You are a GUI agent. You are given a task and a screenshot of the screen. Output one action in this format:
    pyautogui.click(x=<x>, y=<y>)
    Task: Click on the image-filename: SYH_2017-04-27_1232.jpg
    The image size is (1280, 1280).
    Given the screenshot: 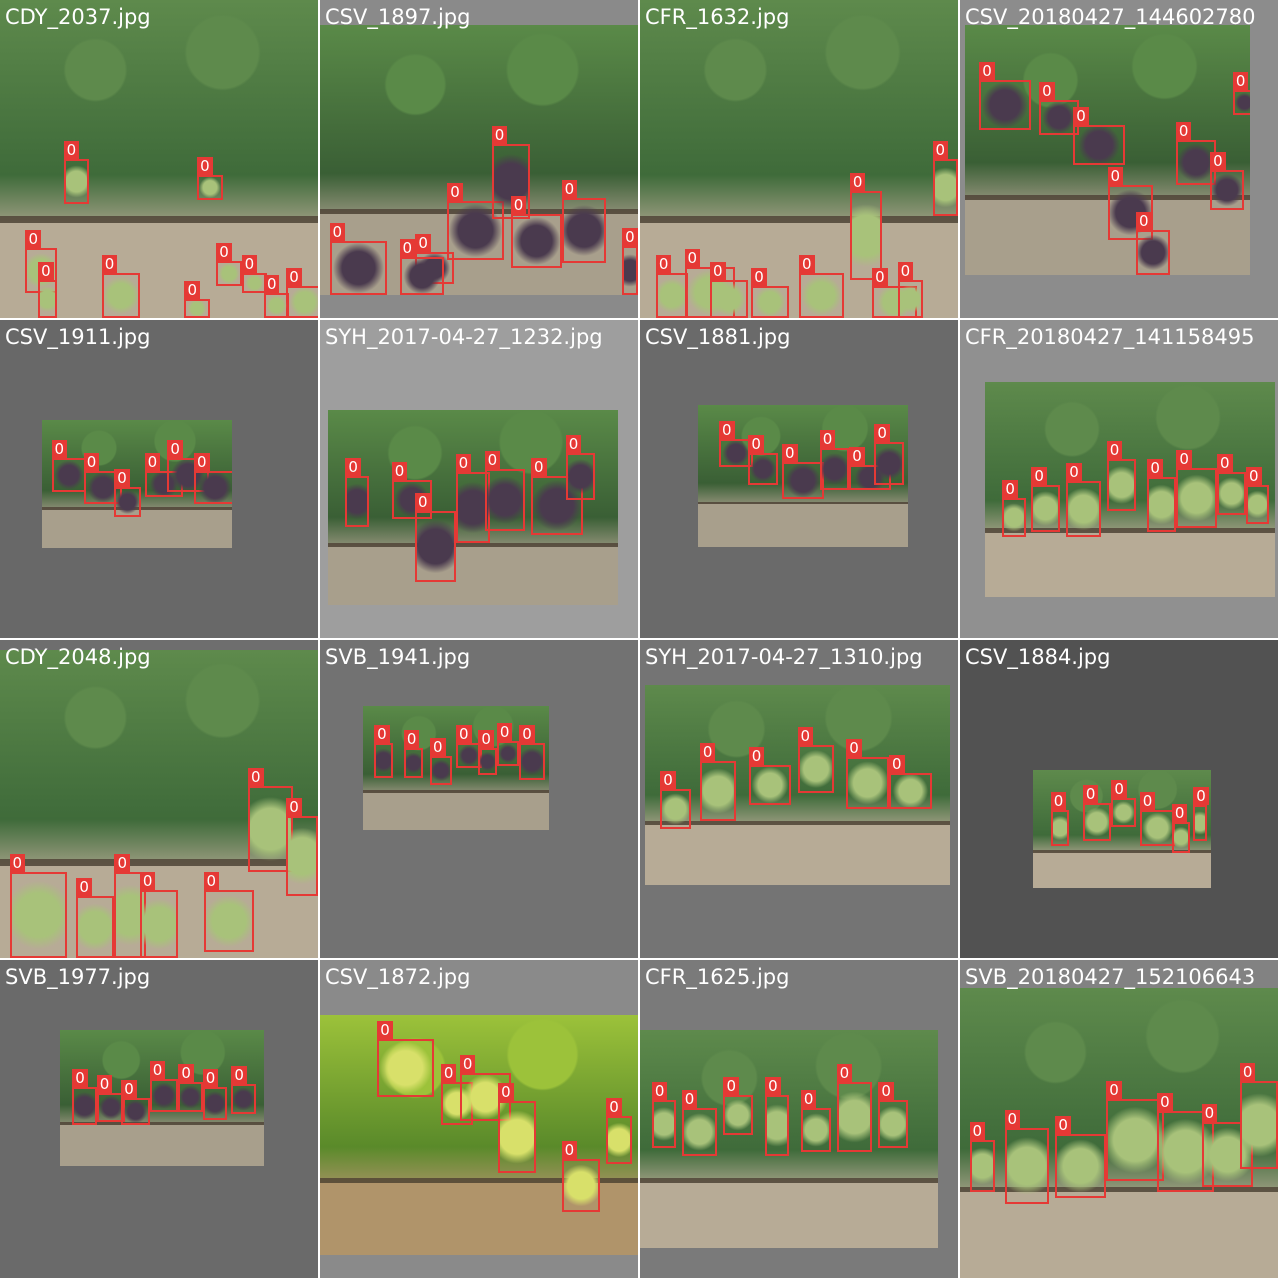 What is the action you would take?
    pyautogui.click(x=464, y=337)
    